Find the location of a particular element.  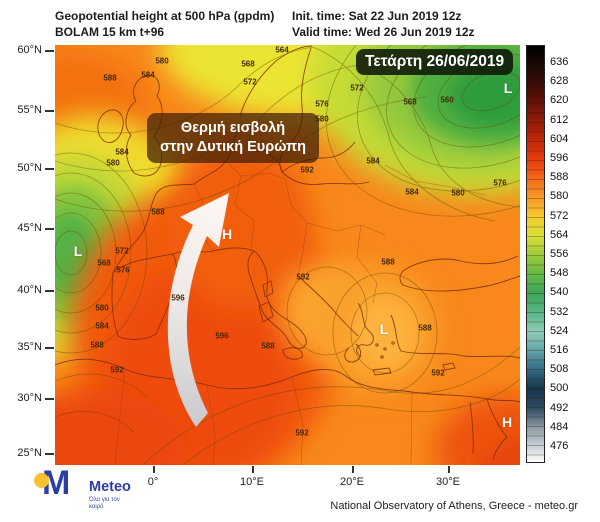

chart-title: Geopotential height at 500 hPa (gpdm) is located at coordinates (165, 16).